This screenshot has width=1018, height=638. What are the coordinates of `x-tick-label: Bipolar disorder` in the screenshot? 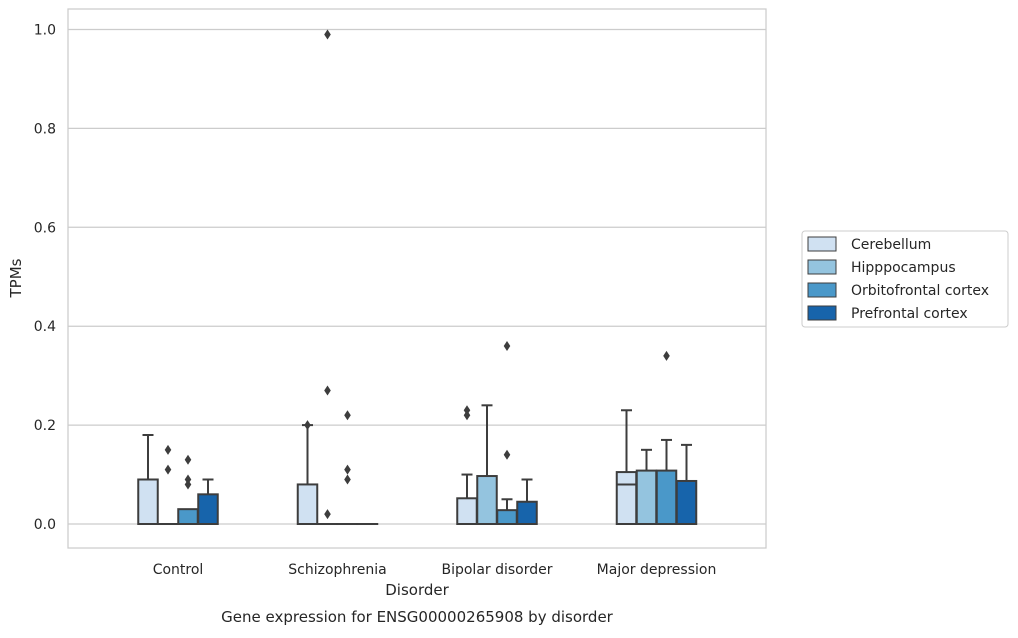 It's located at (496, 570).